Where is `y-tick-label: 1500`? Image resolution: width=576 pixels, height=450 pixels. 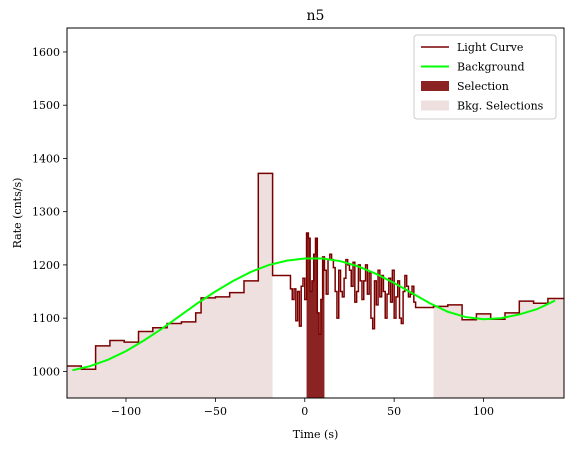
y-tick-label: 1500 is located at coordinates (46, 105).